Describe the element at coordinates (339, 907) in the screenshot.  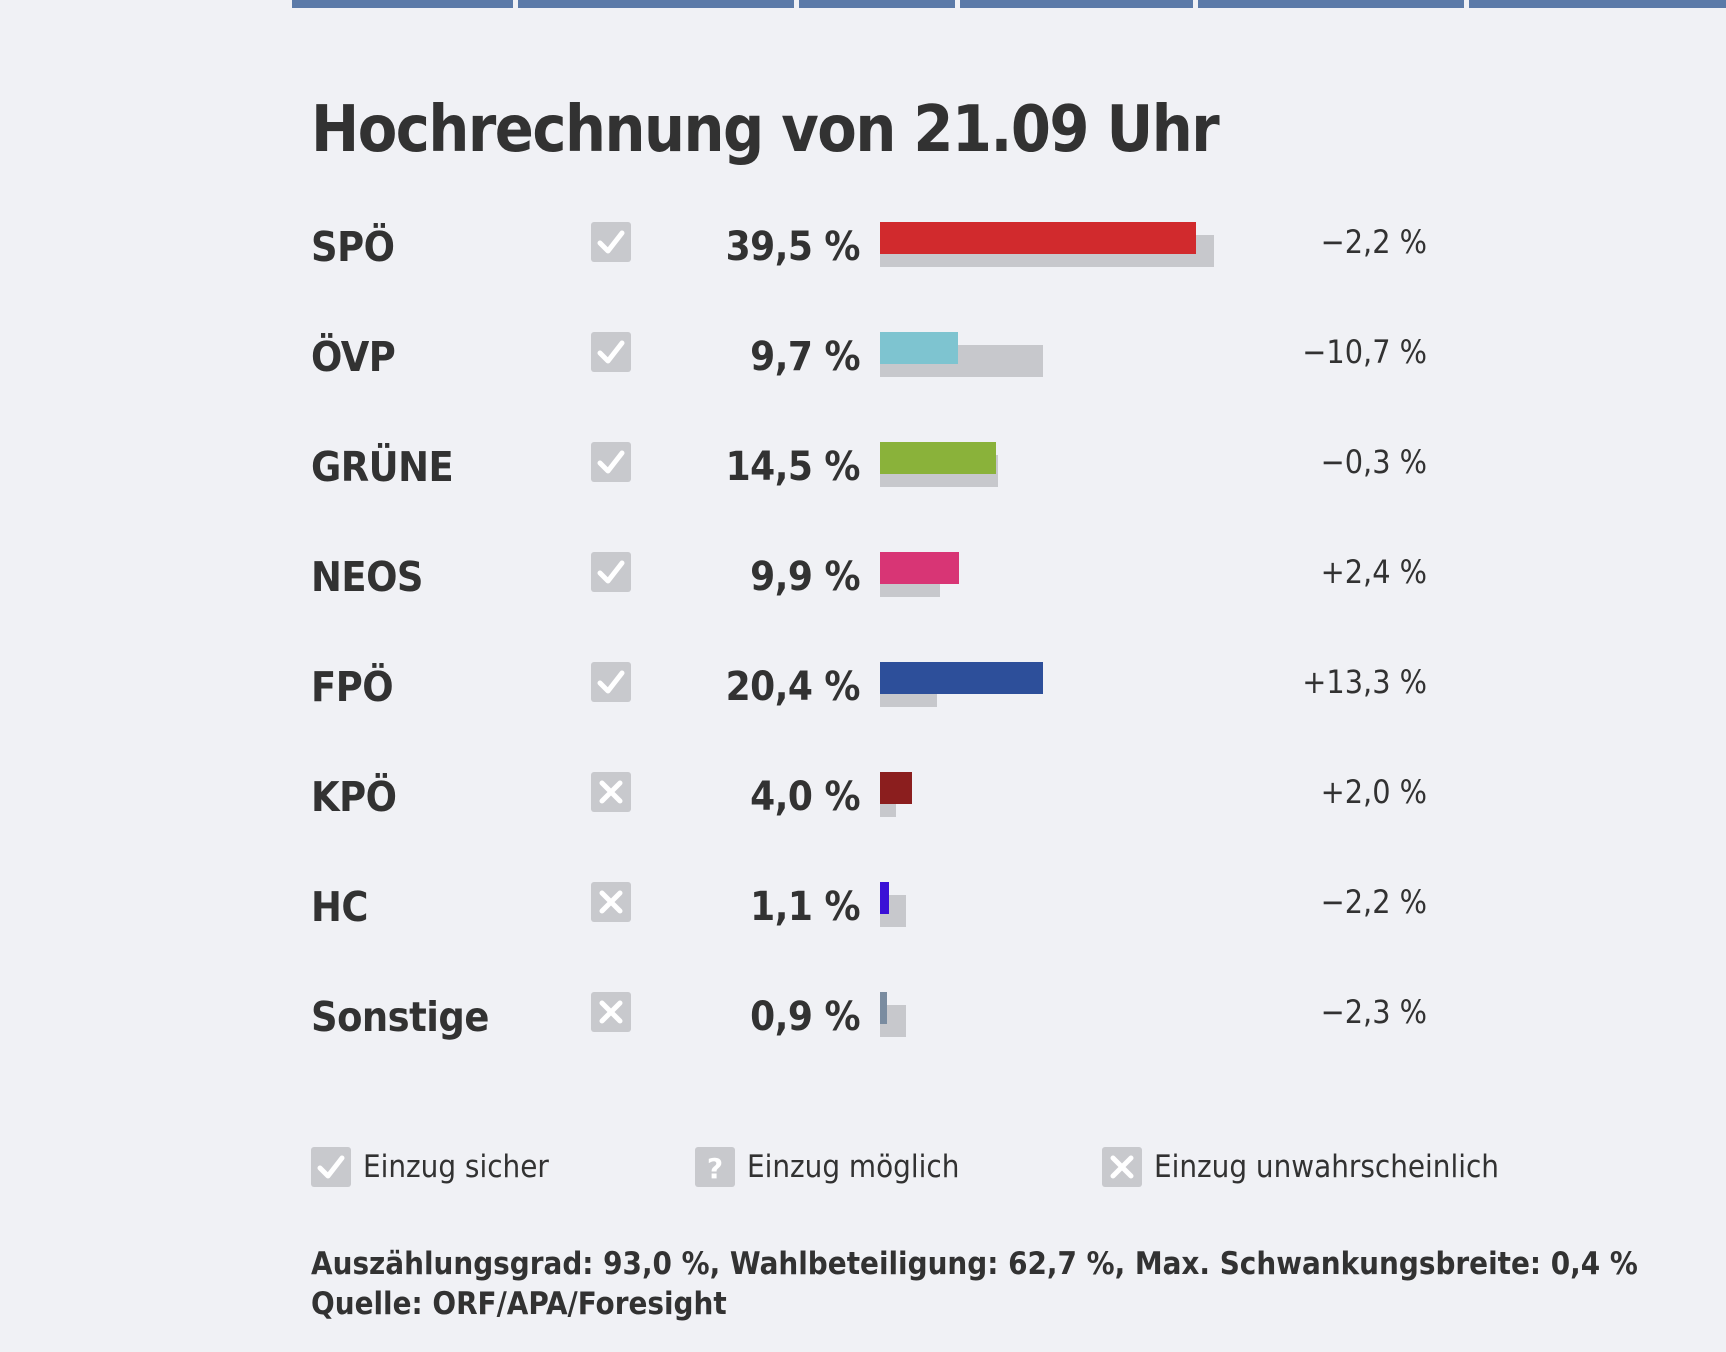
I see `party-label: HC` at that location.